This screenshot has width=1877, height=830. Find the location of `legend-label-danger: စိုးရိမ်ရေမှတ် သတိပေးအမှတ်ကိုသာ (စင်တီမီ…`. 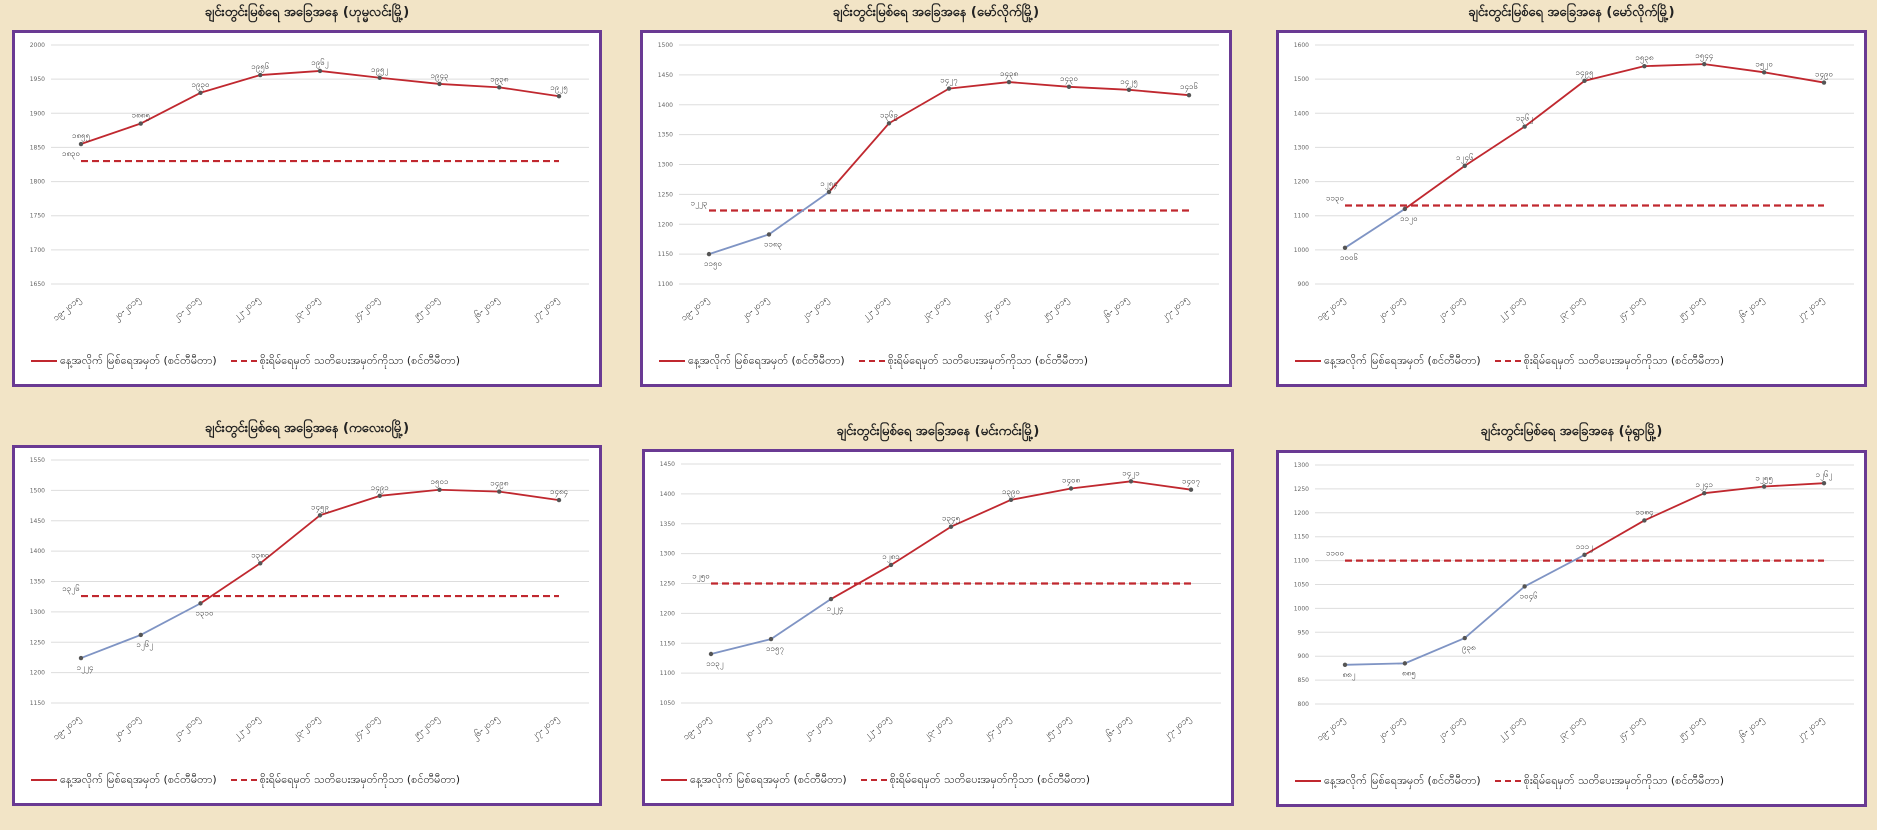

legend-label-danger: စိုးရိမ်ရေမှတ် သတိပေးအမှတ်ကိုသာ (စင်တီမီ… is located at coordinates (987, 360).